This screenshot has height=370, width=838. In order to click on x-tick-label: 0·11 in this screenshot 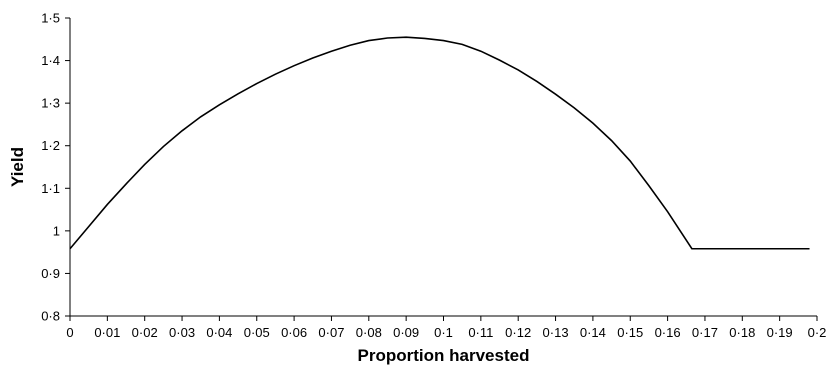, I will do `click(480, 332)`.